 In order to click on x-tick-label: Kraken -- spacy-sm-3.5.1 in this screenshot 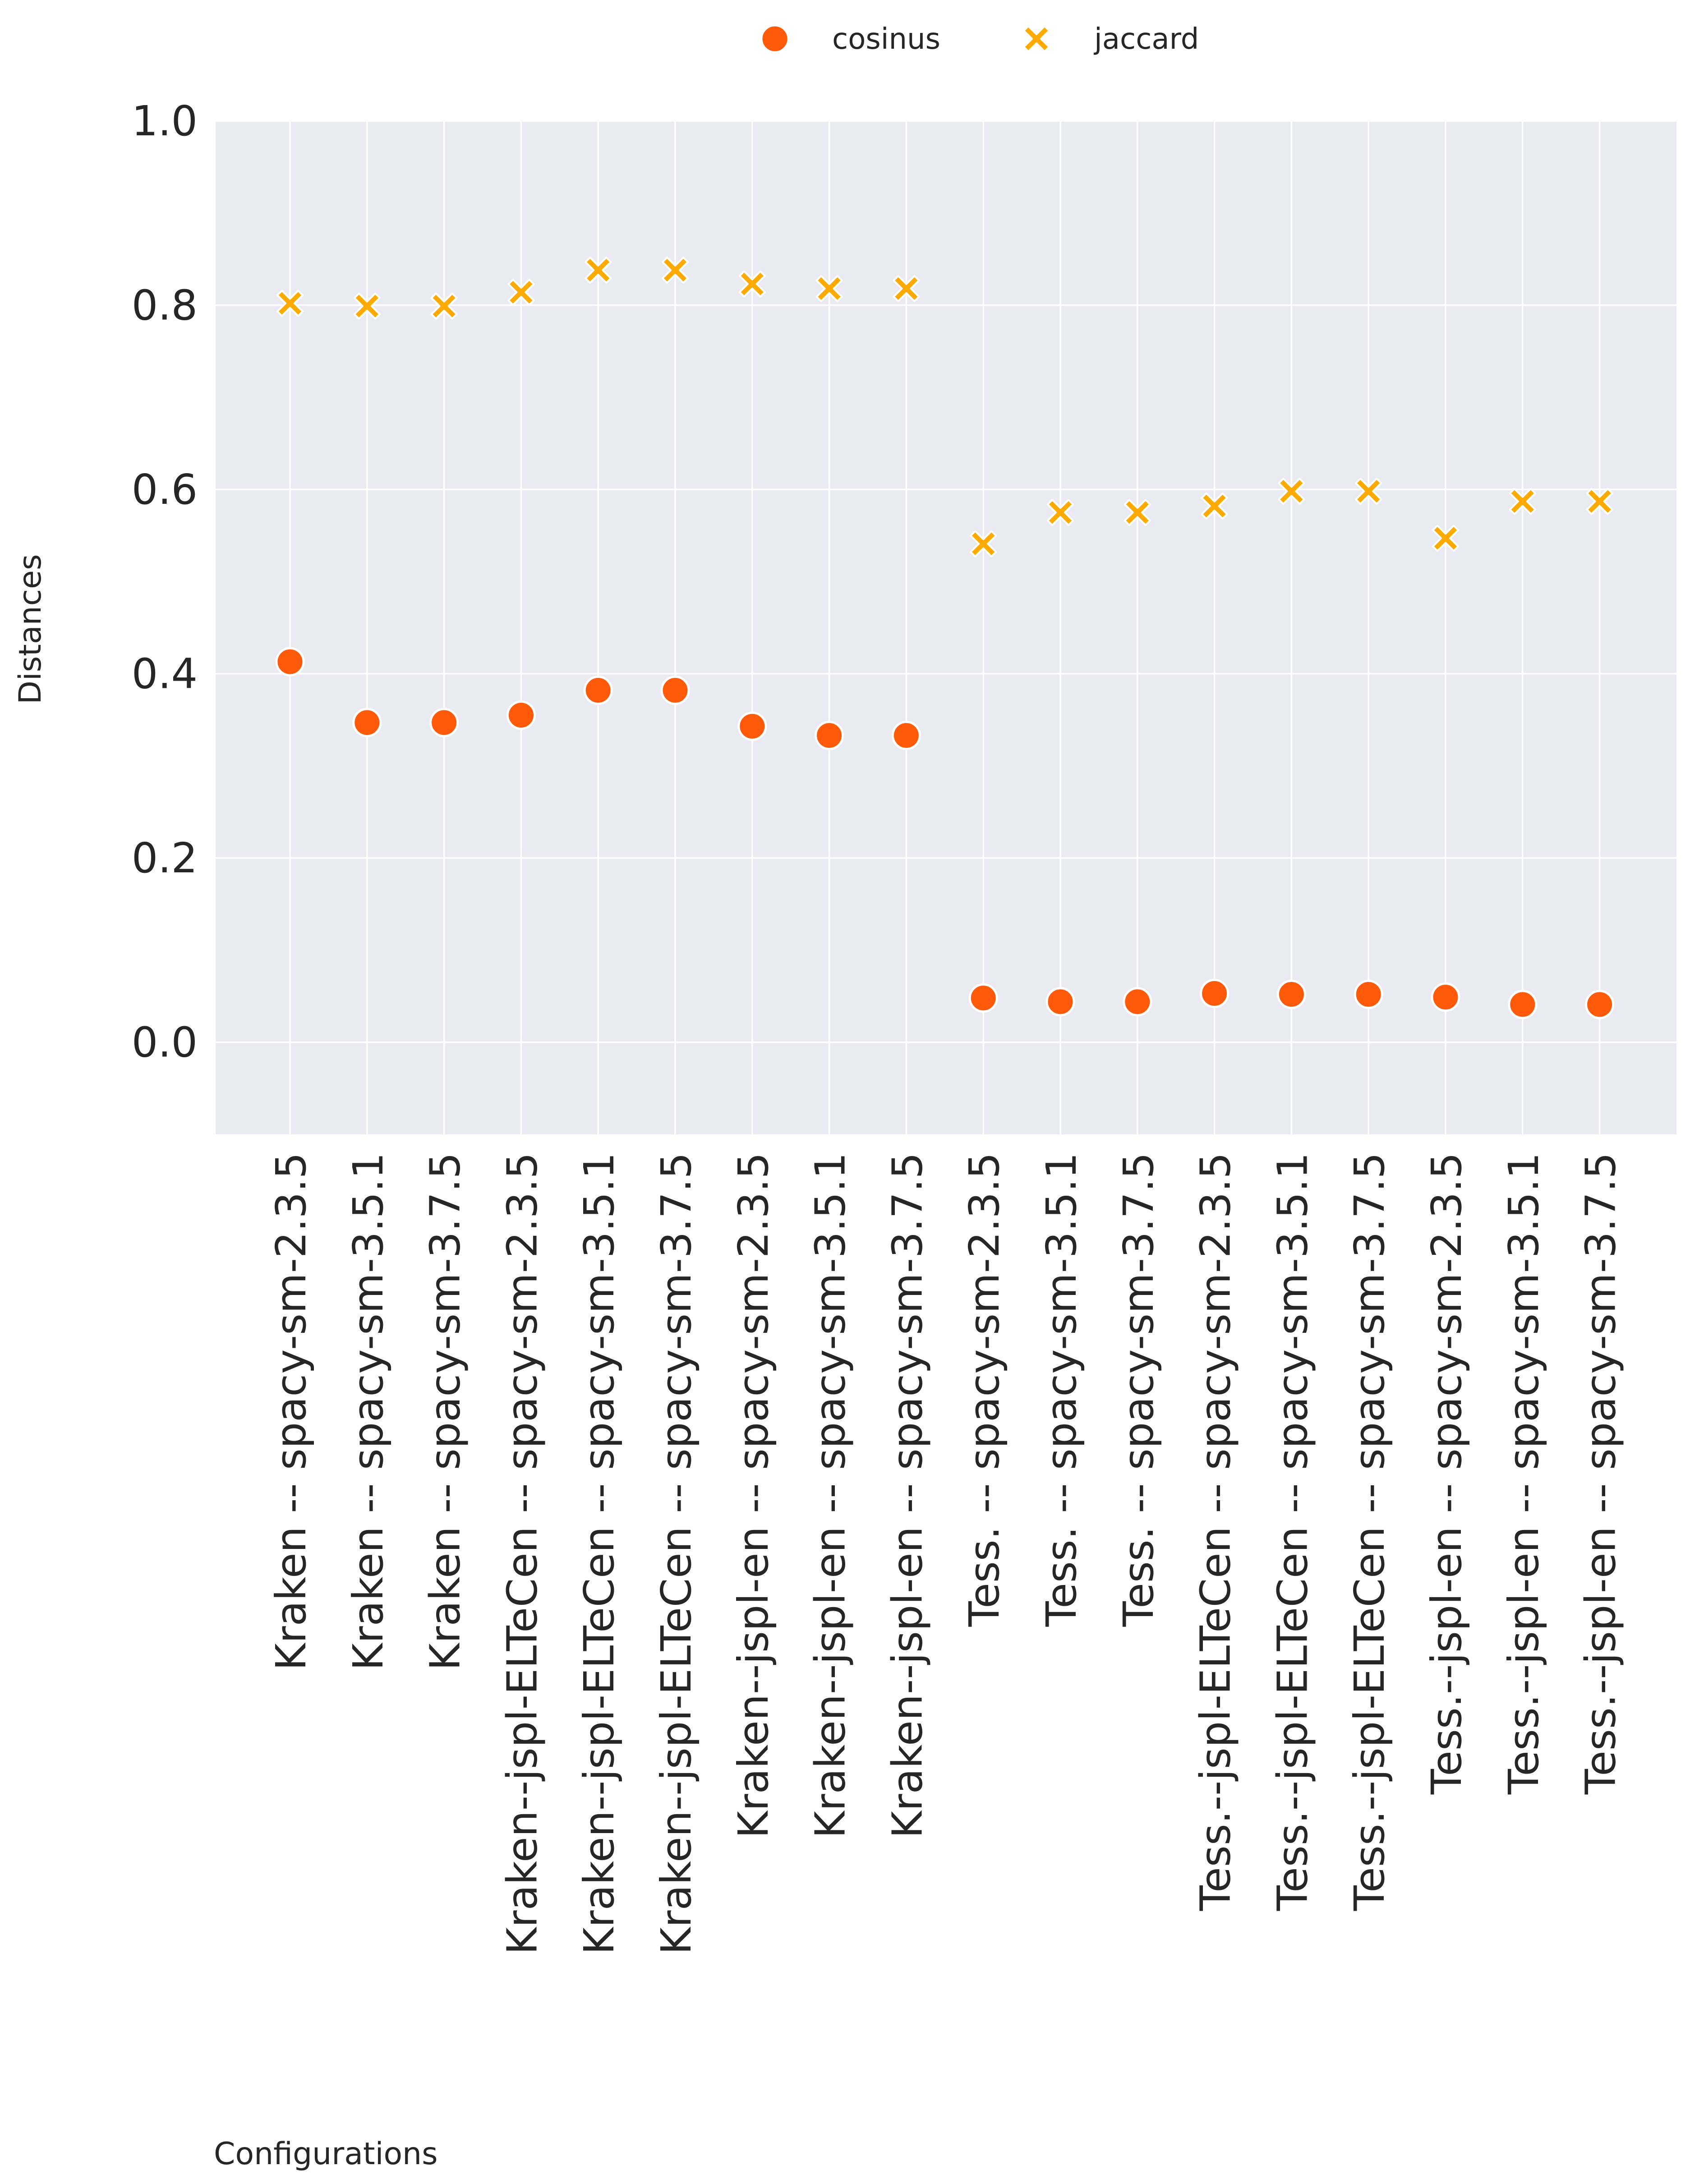, I will do `click(368, 1411)`.